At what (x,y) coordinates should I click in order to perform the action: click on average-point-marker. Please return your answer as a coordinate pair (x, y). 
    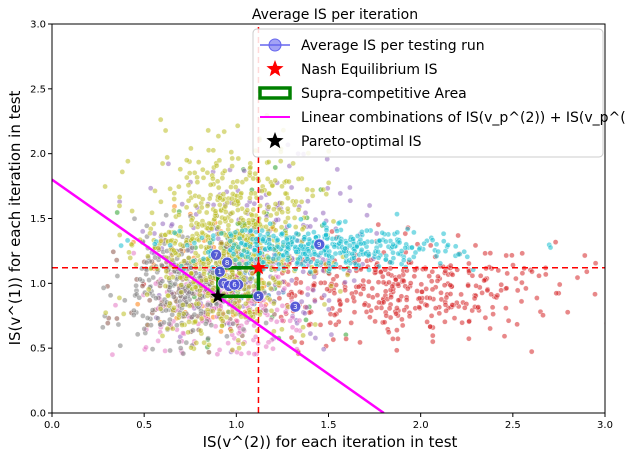
    Looking at the image, I should click on (219, 271).